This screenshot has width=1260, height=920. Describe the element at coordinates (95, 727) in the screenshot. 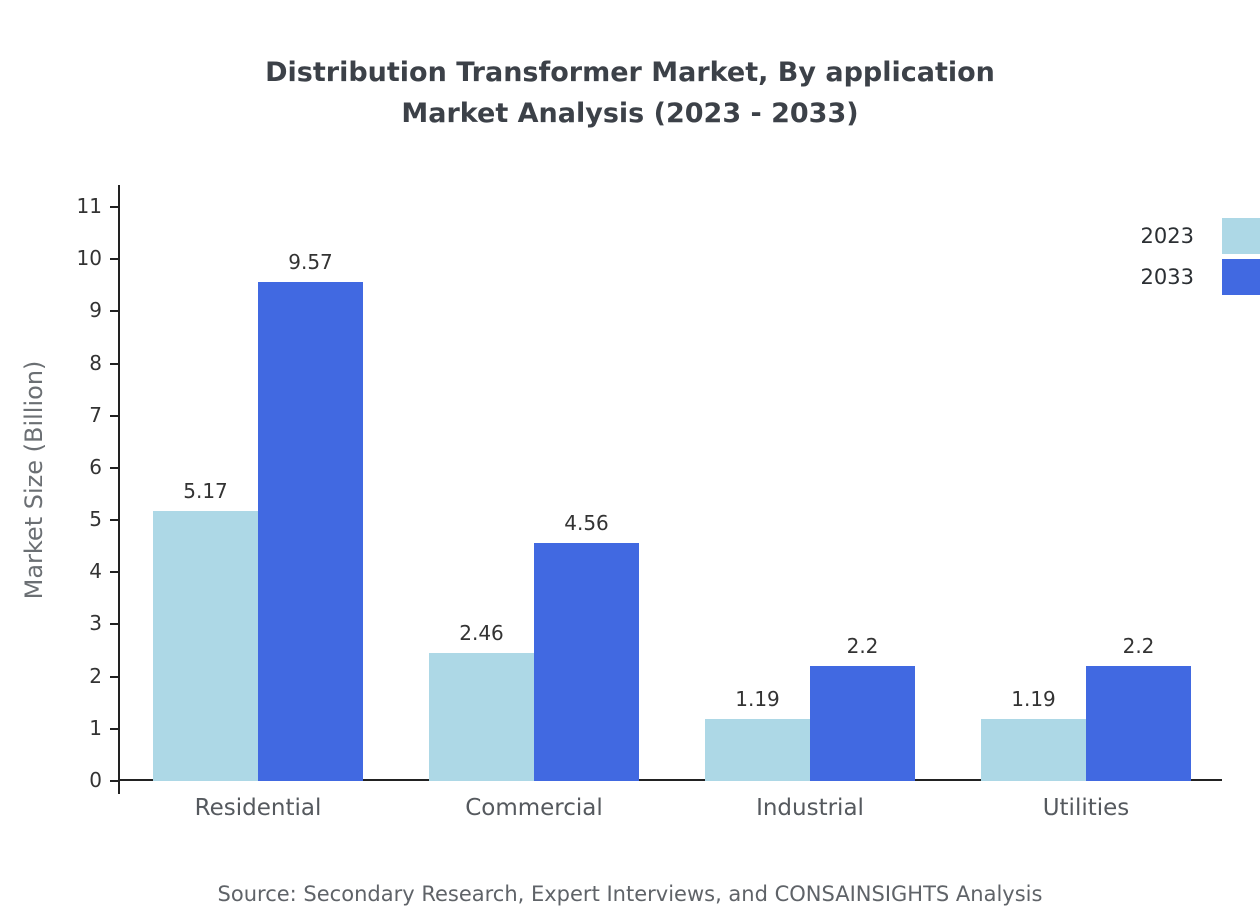

I see `y-tick-label: 1` at that location.